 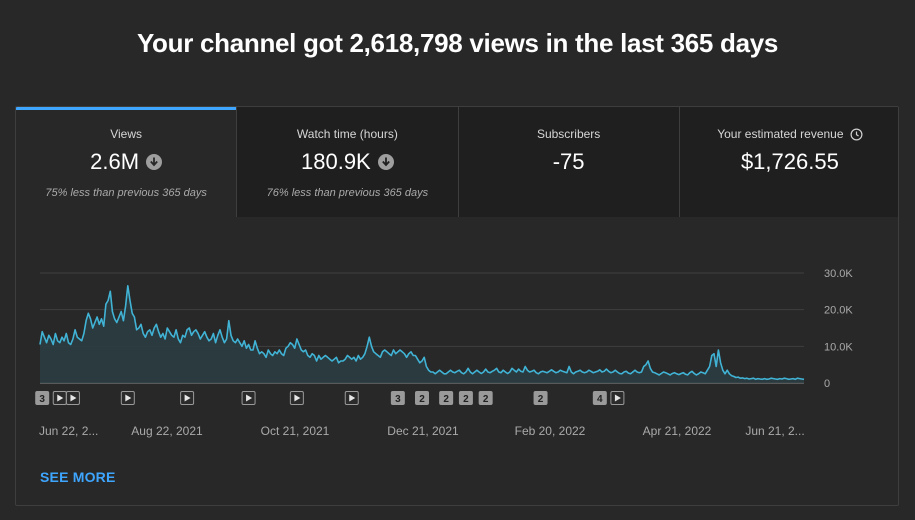 What do you see at coordinates (347, 134) in the screenshot?
I see `tab-watch-time-title: Watch time (hours)` at bounding box center [347, 134].